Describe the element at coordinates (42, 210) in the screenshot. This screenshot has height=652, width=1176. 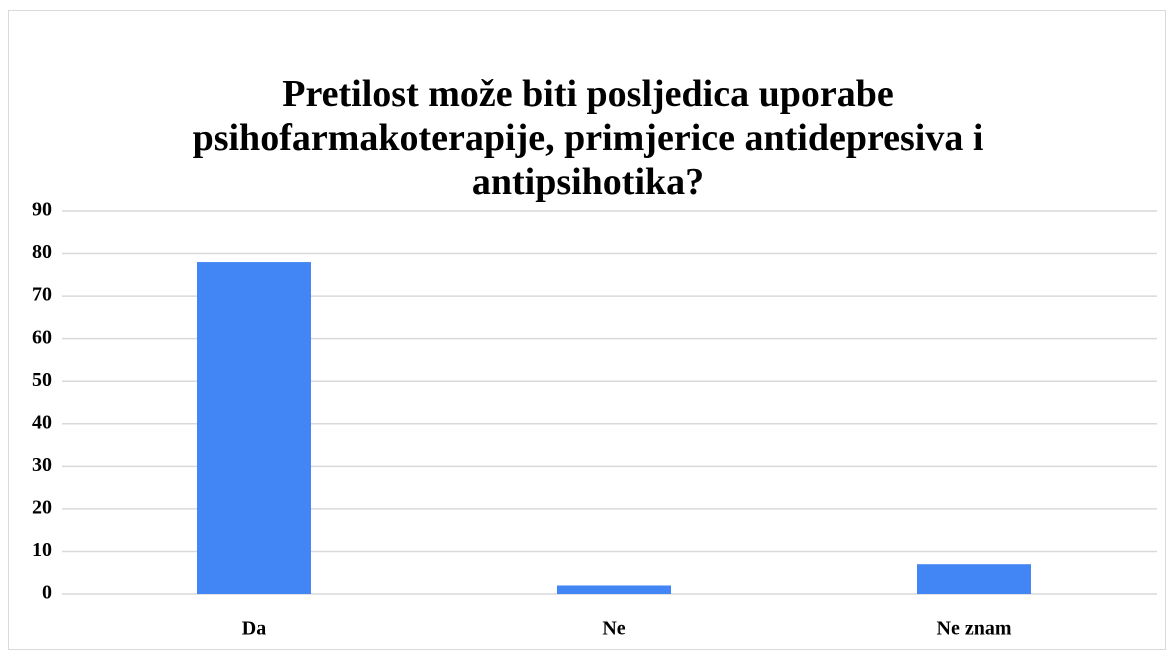
I see `y-tick-label: 90` at that location.